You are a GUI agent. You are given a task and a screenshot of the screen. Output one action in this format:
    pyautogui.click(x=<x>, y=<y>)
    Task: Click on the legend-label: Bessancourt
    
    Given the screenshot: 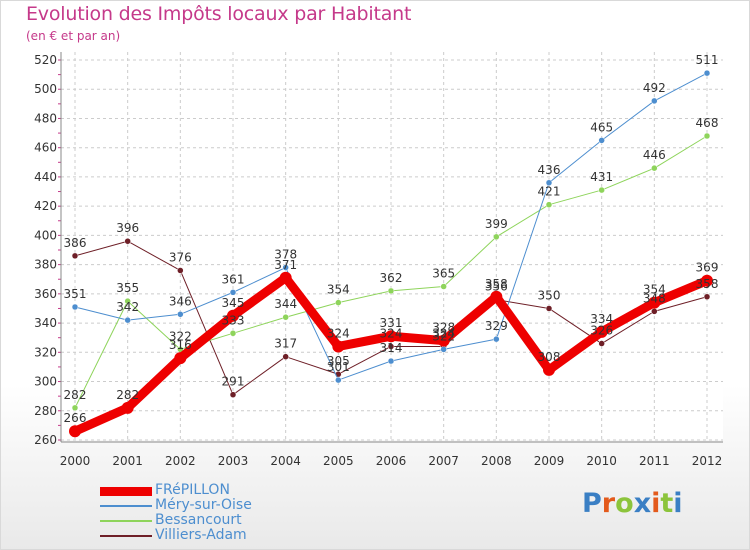 What is the action you would take?
    pyautogui.click(x=198, y=520)
    